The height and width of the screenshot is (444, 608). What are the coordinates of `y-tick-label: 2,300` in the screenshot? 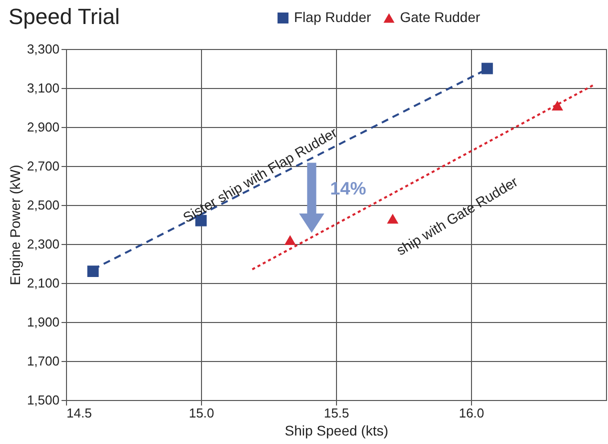 It's located at (43, 244).